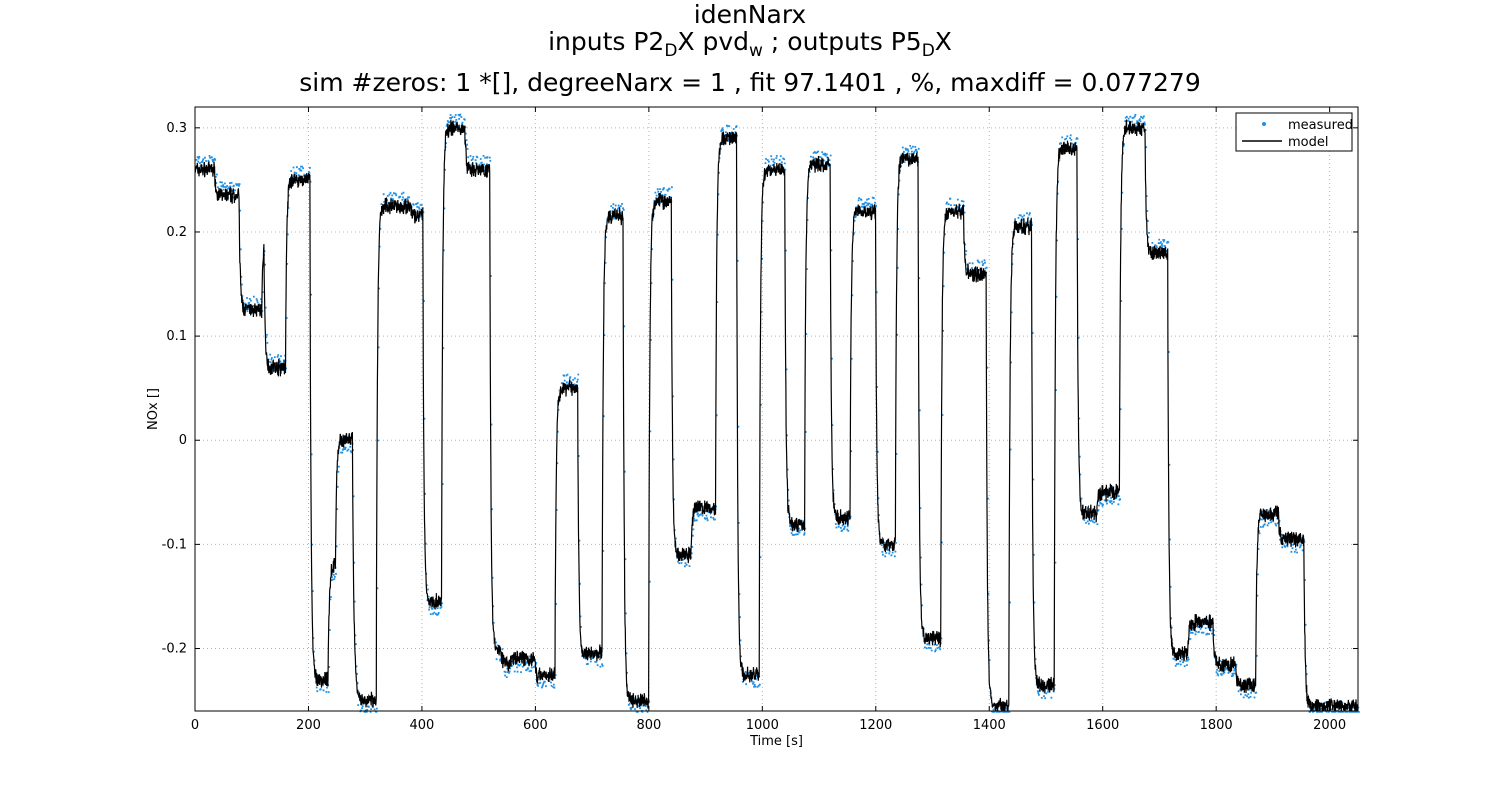 The image size is (1500, 800). I want to click on legend-measured-label: measured, so click(1320, 125).